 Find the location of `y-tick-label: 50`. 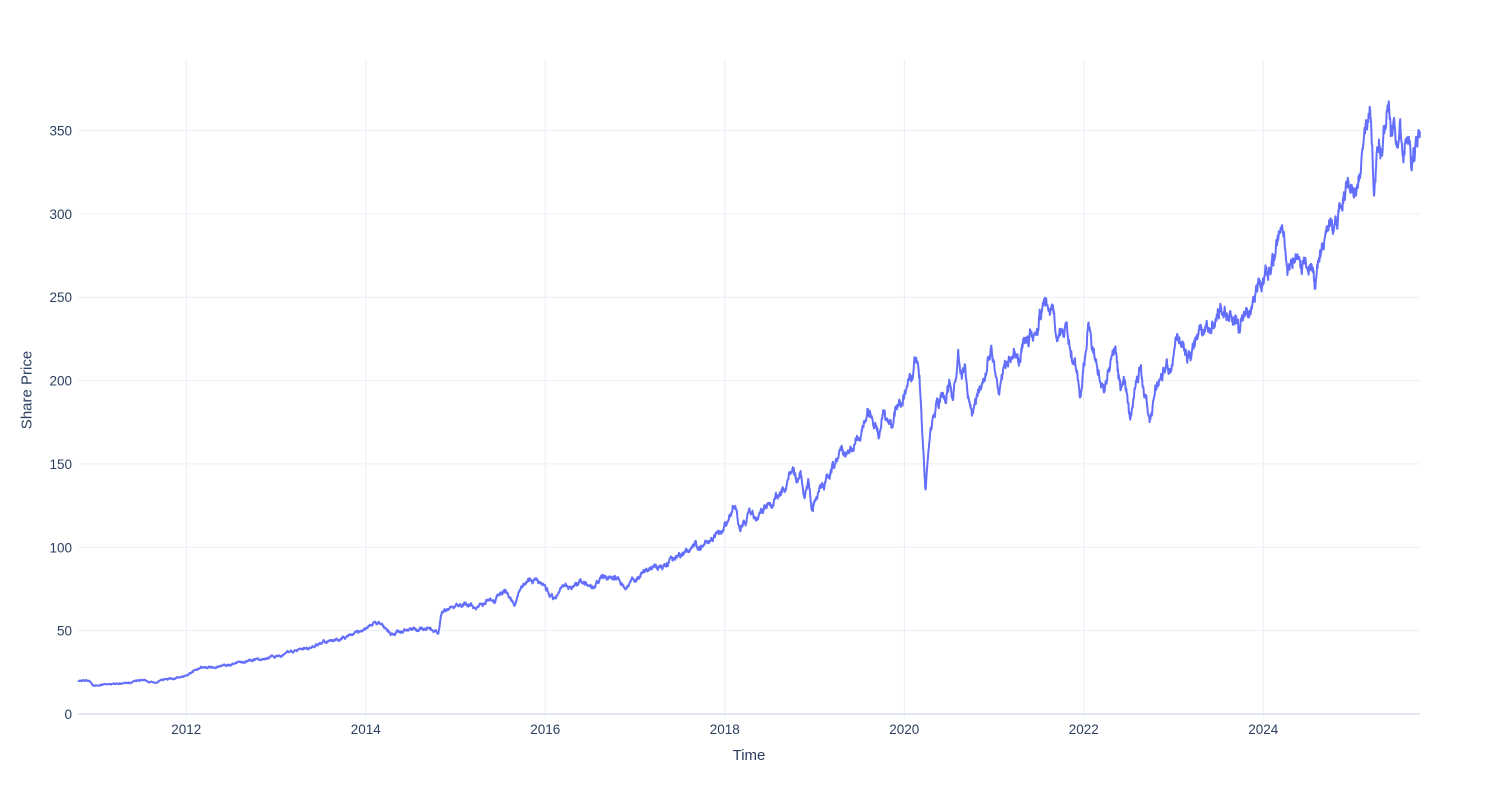

y-tick-label: 50 is located at coordinates (64, 631).